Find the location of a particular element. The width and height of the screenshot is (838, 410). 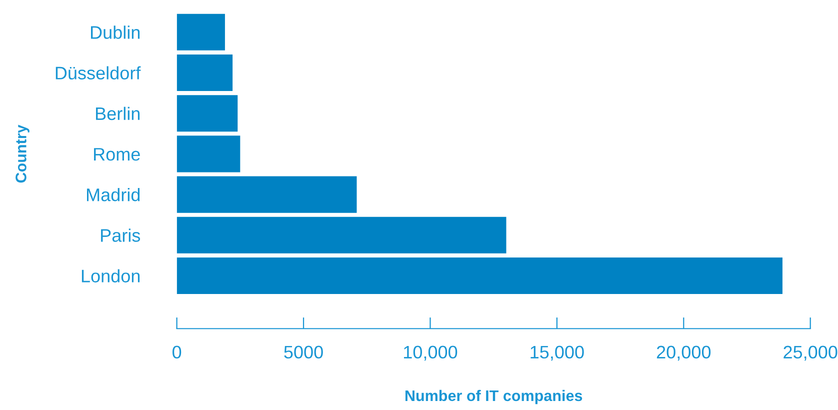

x-tick-label: 5000 is located at coordinates (303, 352).